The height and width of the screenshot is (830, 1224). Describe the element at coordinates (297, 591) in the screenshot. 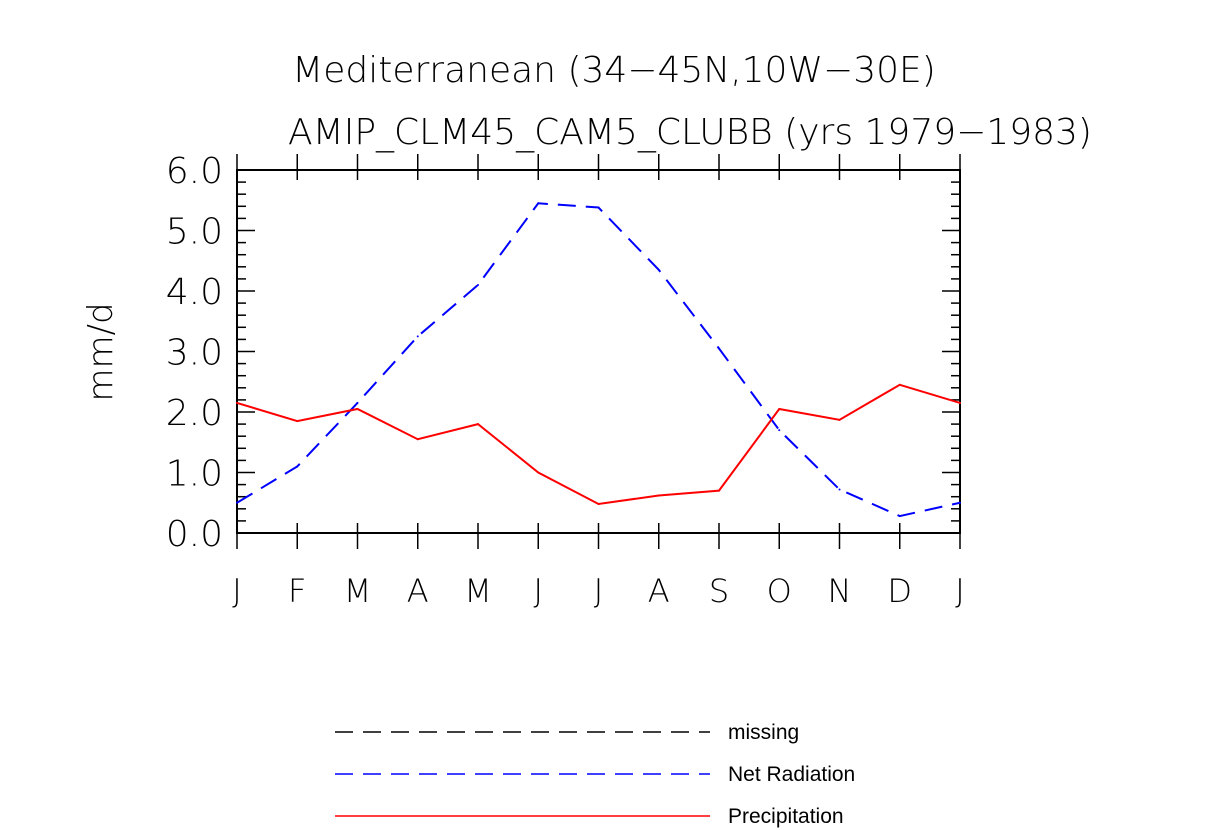

I see `x-tick-label: F` at that location.